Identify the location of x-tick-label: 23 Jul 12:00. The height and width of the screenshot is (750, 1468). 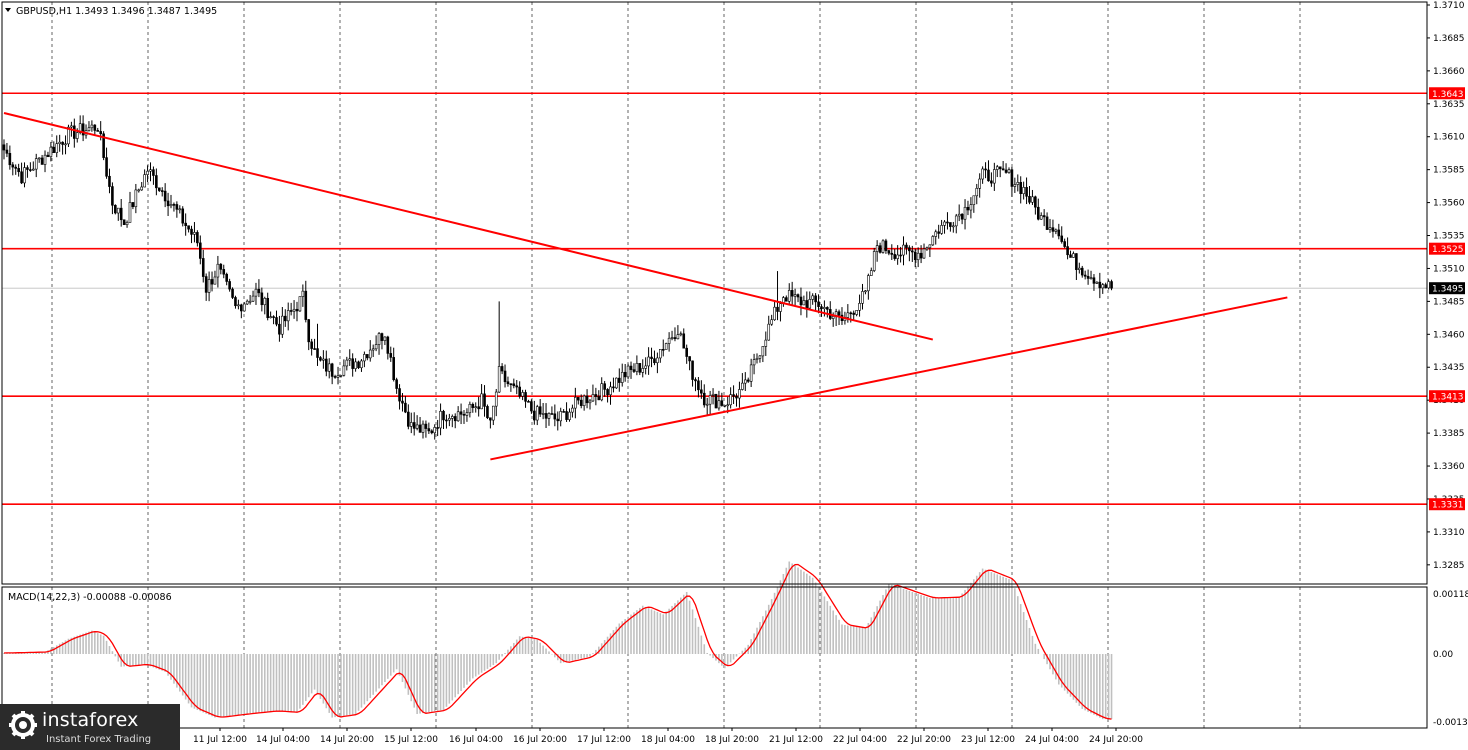
(988, 740).